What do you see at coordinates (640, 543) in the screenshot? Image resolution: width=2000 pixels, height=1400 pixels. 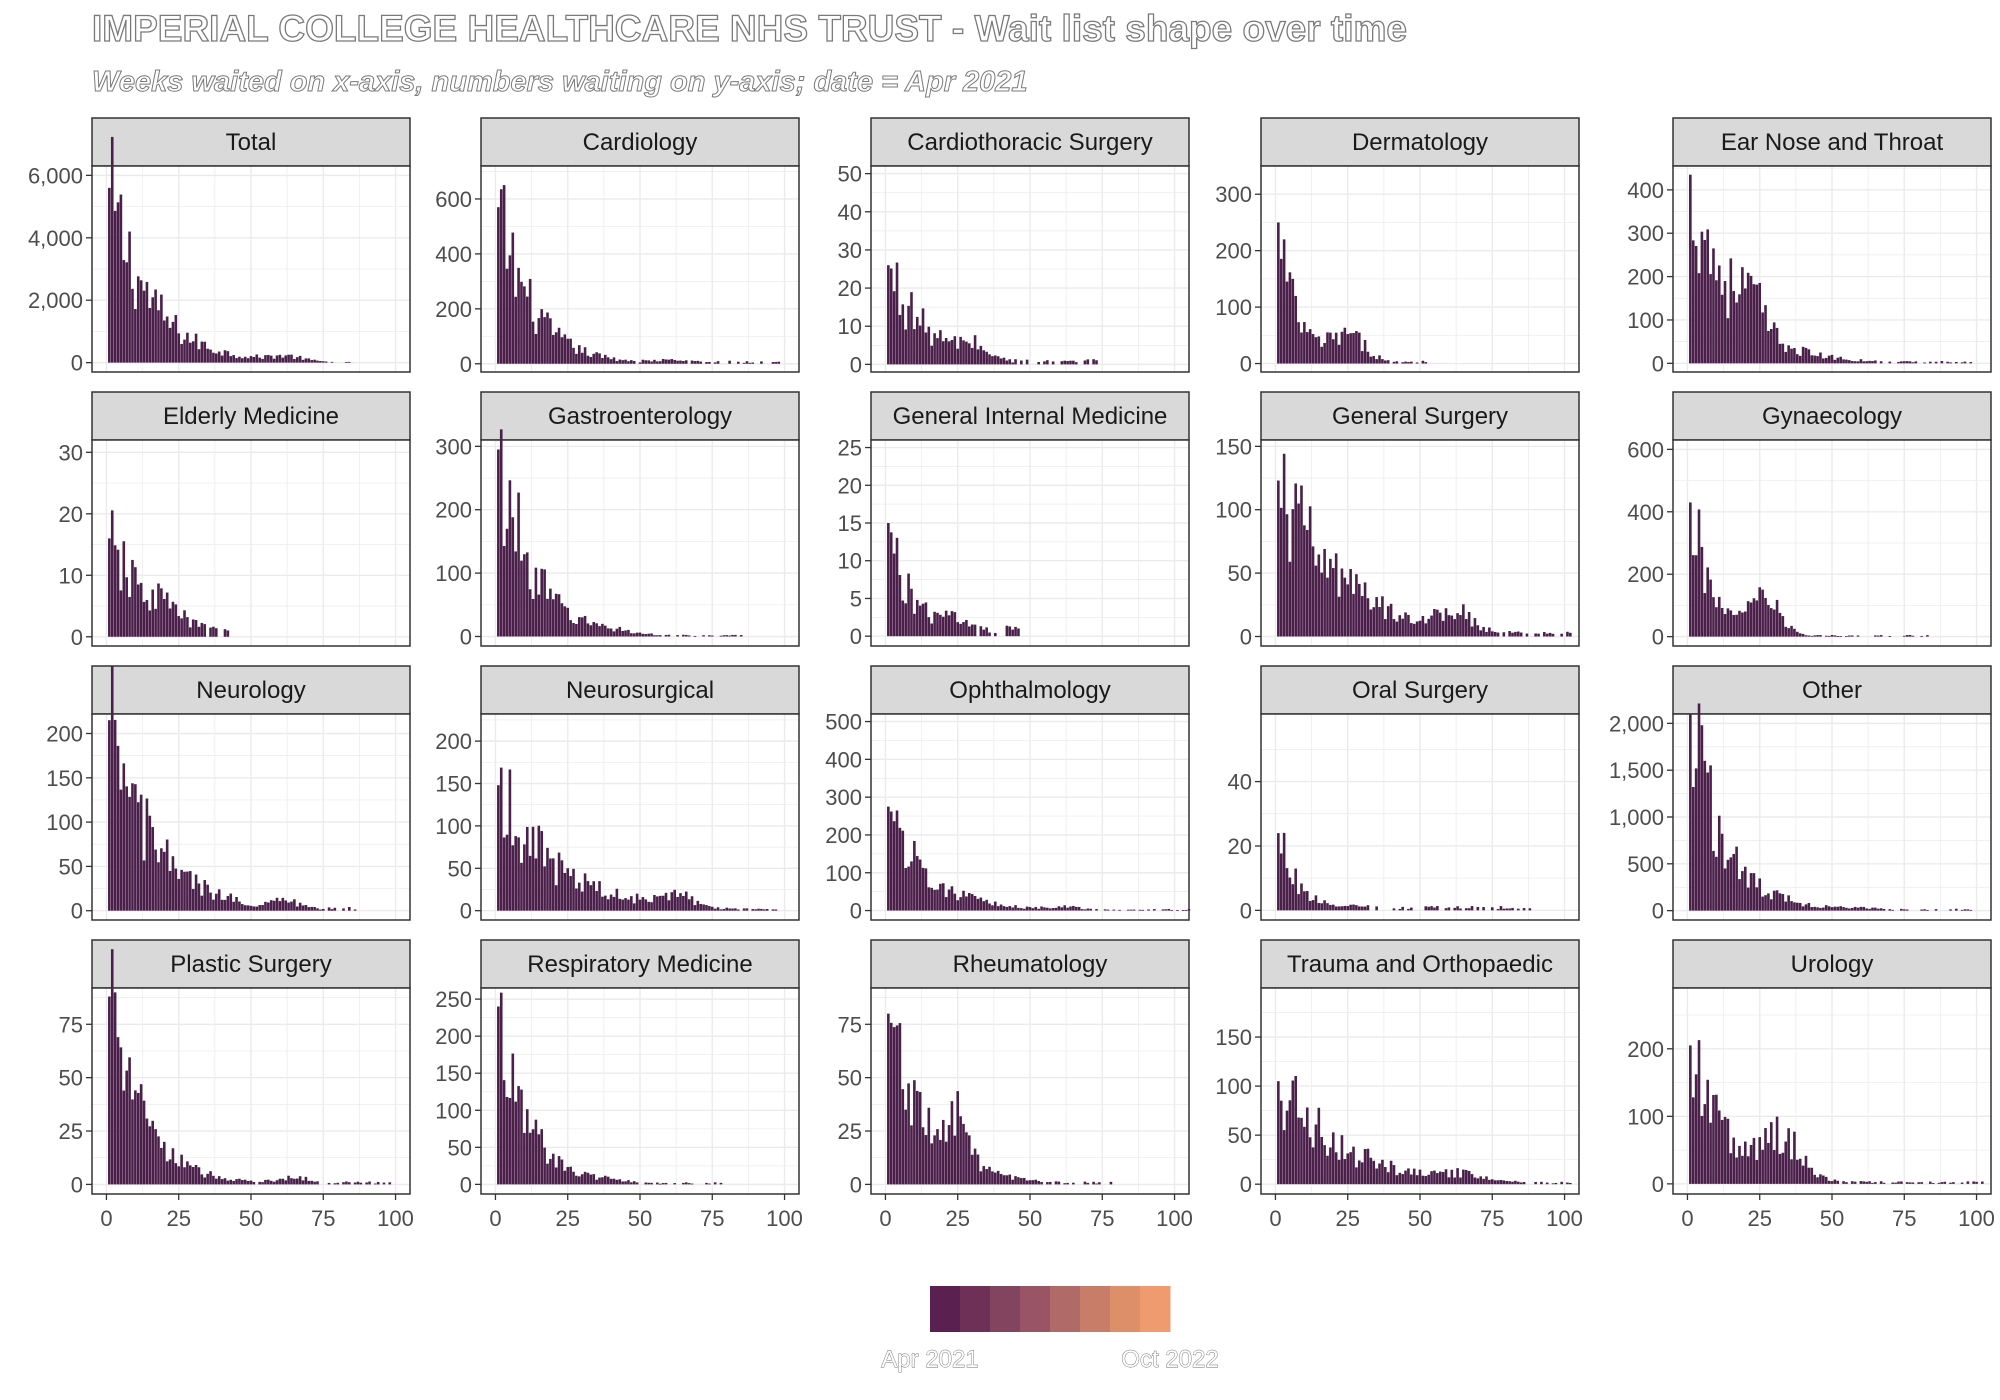 I see `panel-border` at bounding box center [640, 543].